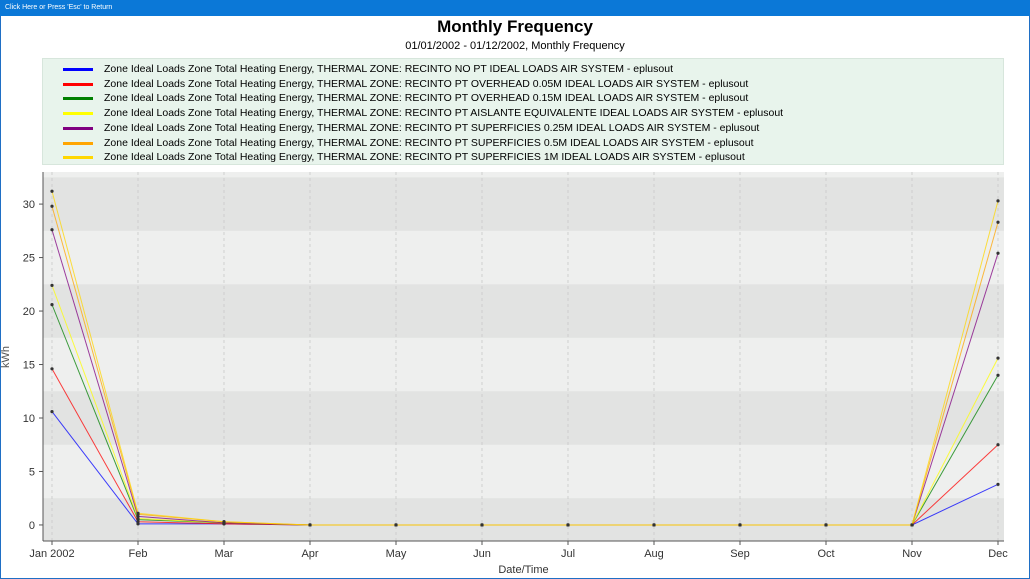 Image resolution: width=1030 pixels, height=579 pixels. I want to click on chart-title: Monthly Frequency, so click(515, 26).